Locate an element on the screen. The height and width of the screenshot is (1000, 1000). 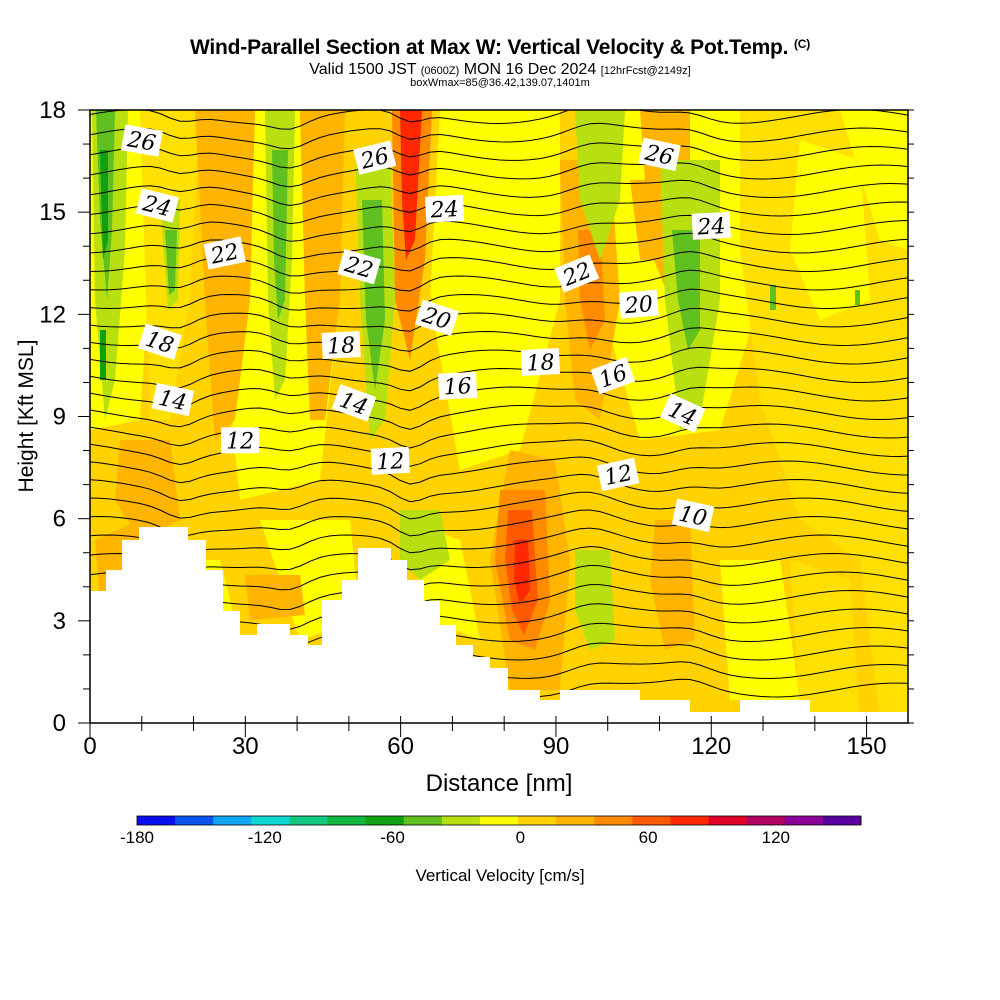
y-tick-label: 9 is located at coordinates (59, 417).